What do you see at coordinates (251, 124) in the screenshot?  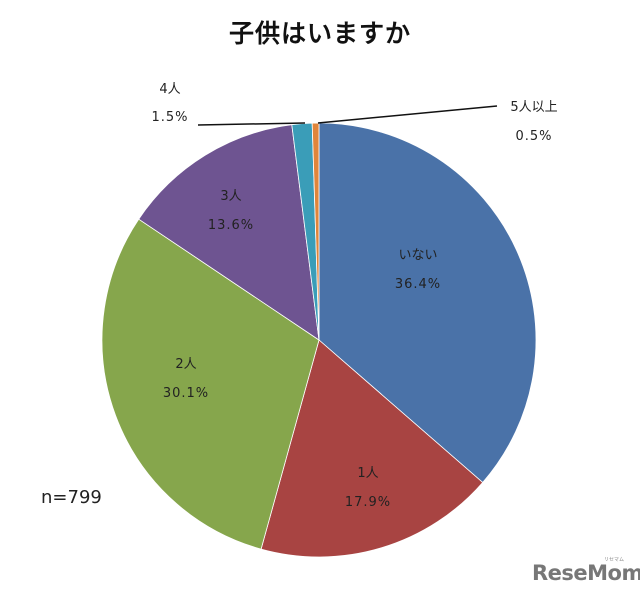 I see `leader-line-4nin` at bounding box center [251, 124].